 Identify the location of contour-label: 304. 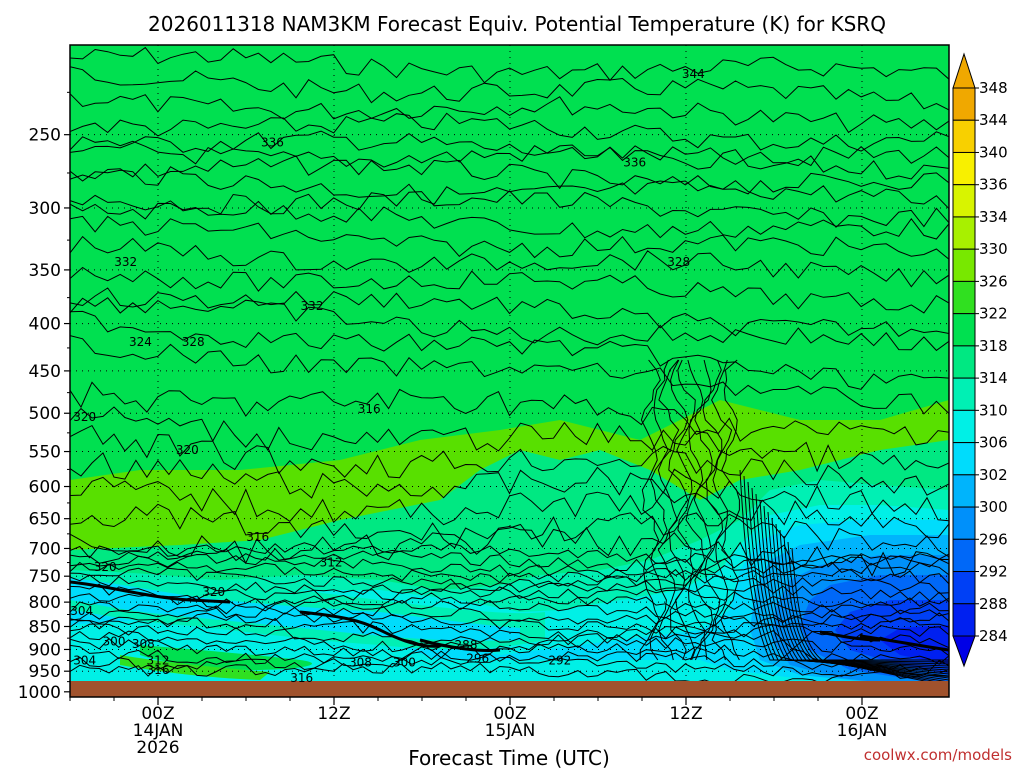
(81, 611).